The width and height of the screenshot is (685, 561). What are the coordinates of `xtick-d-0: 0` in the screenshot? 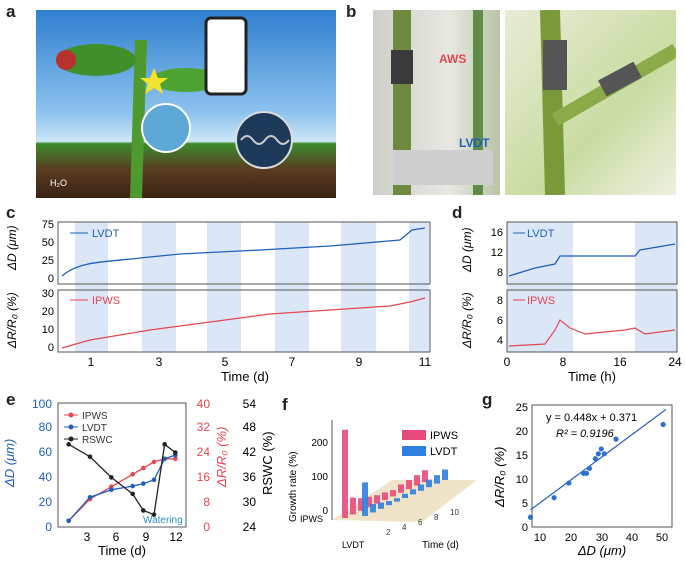 It's located at (507, 362).